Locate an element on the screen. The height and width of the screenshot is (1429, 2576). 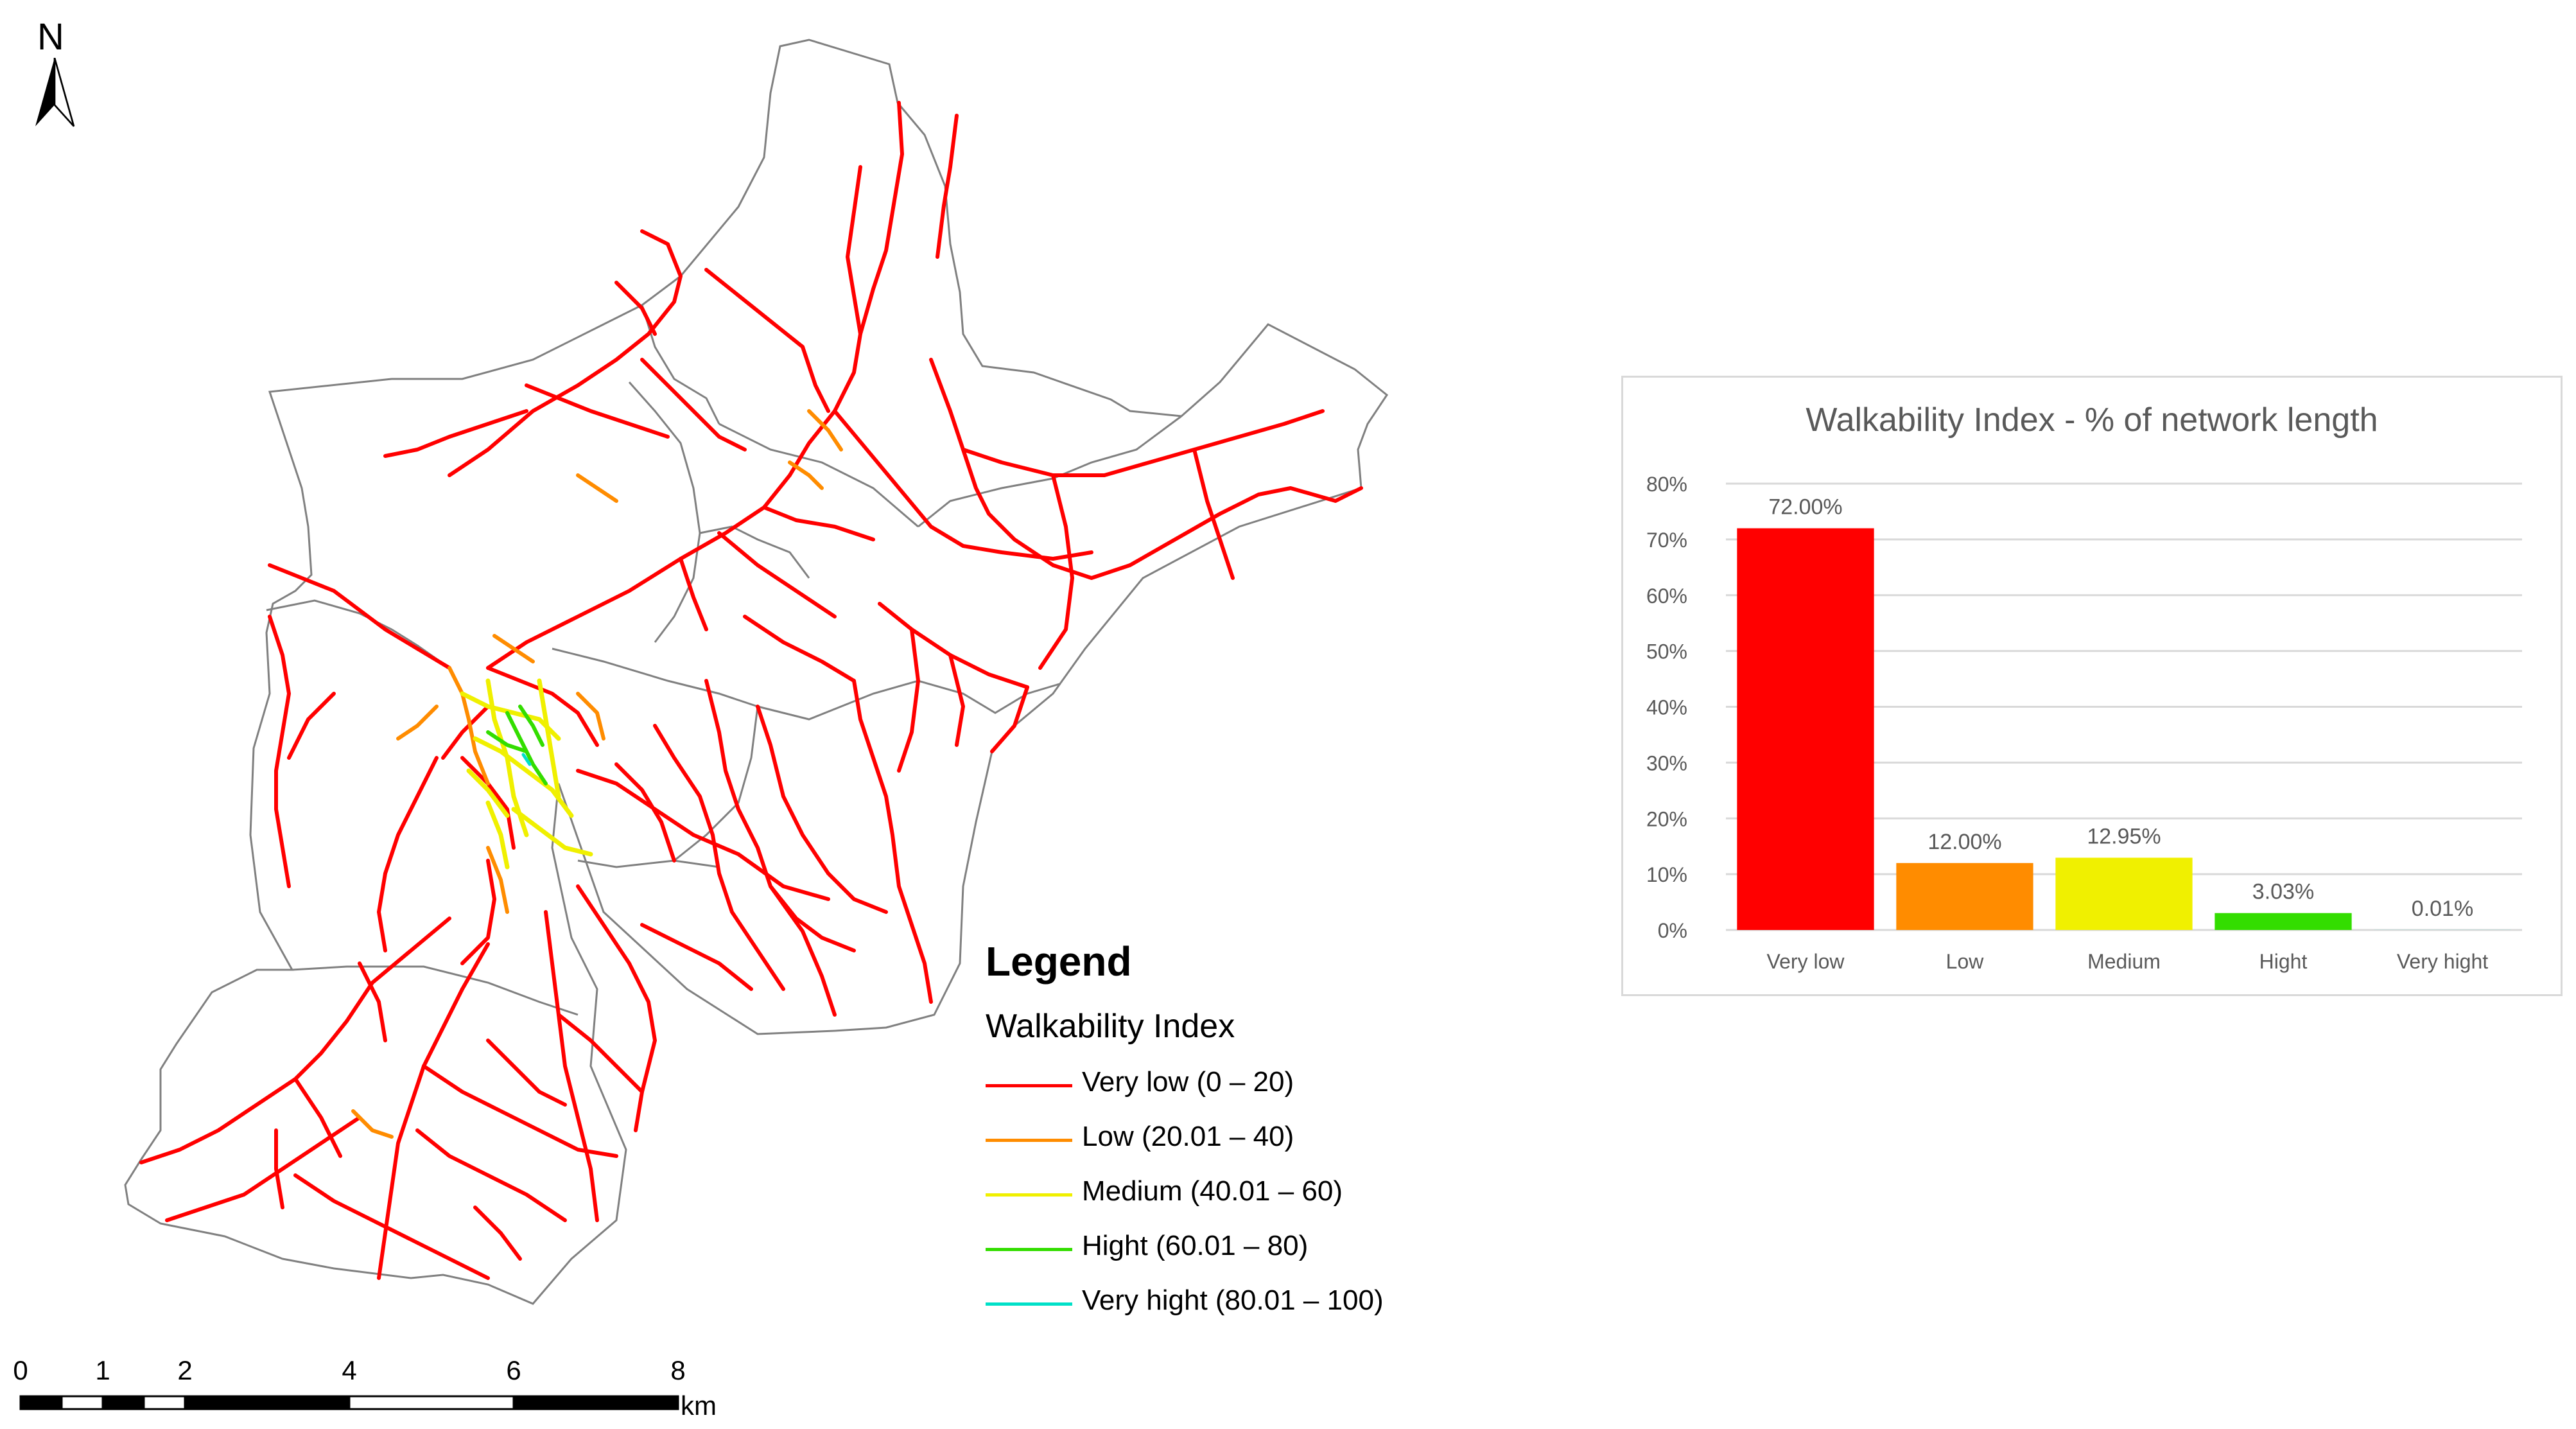
scale-tick-label: 6 is located at coordinates (513, 1370).